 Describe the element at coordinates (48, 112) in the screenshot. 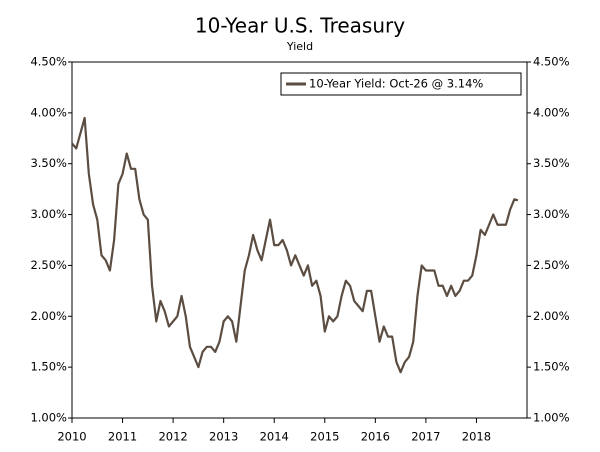

I see `y-tick-label: 4.00%` at that location.